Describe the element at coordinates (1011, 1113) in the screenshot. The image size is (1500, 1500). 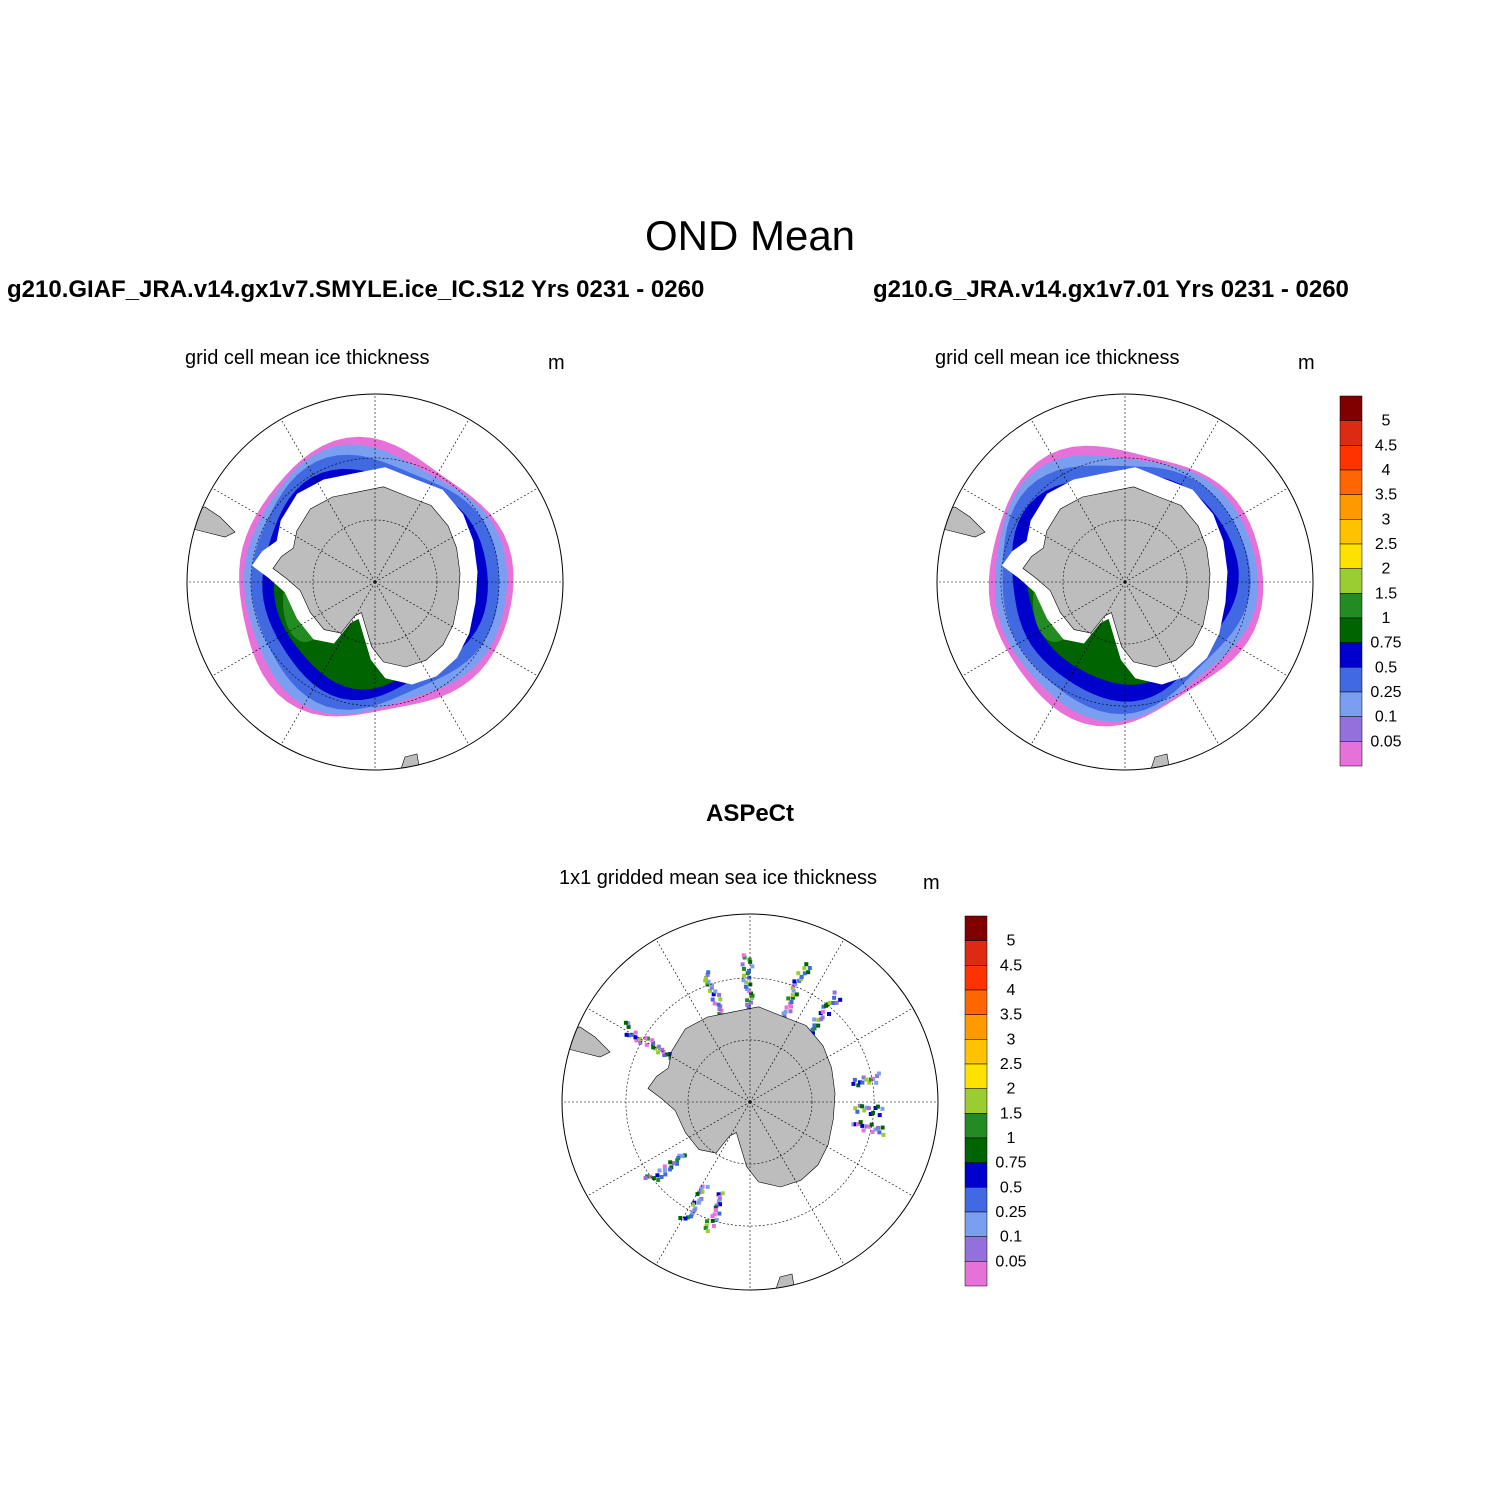
I see `colorbar-tick-label: 1.5` at that location.